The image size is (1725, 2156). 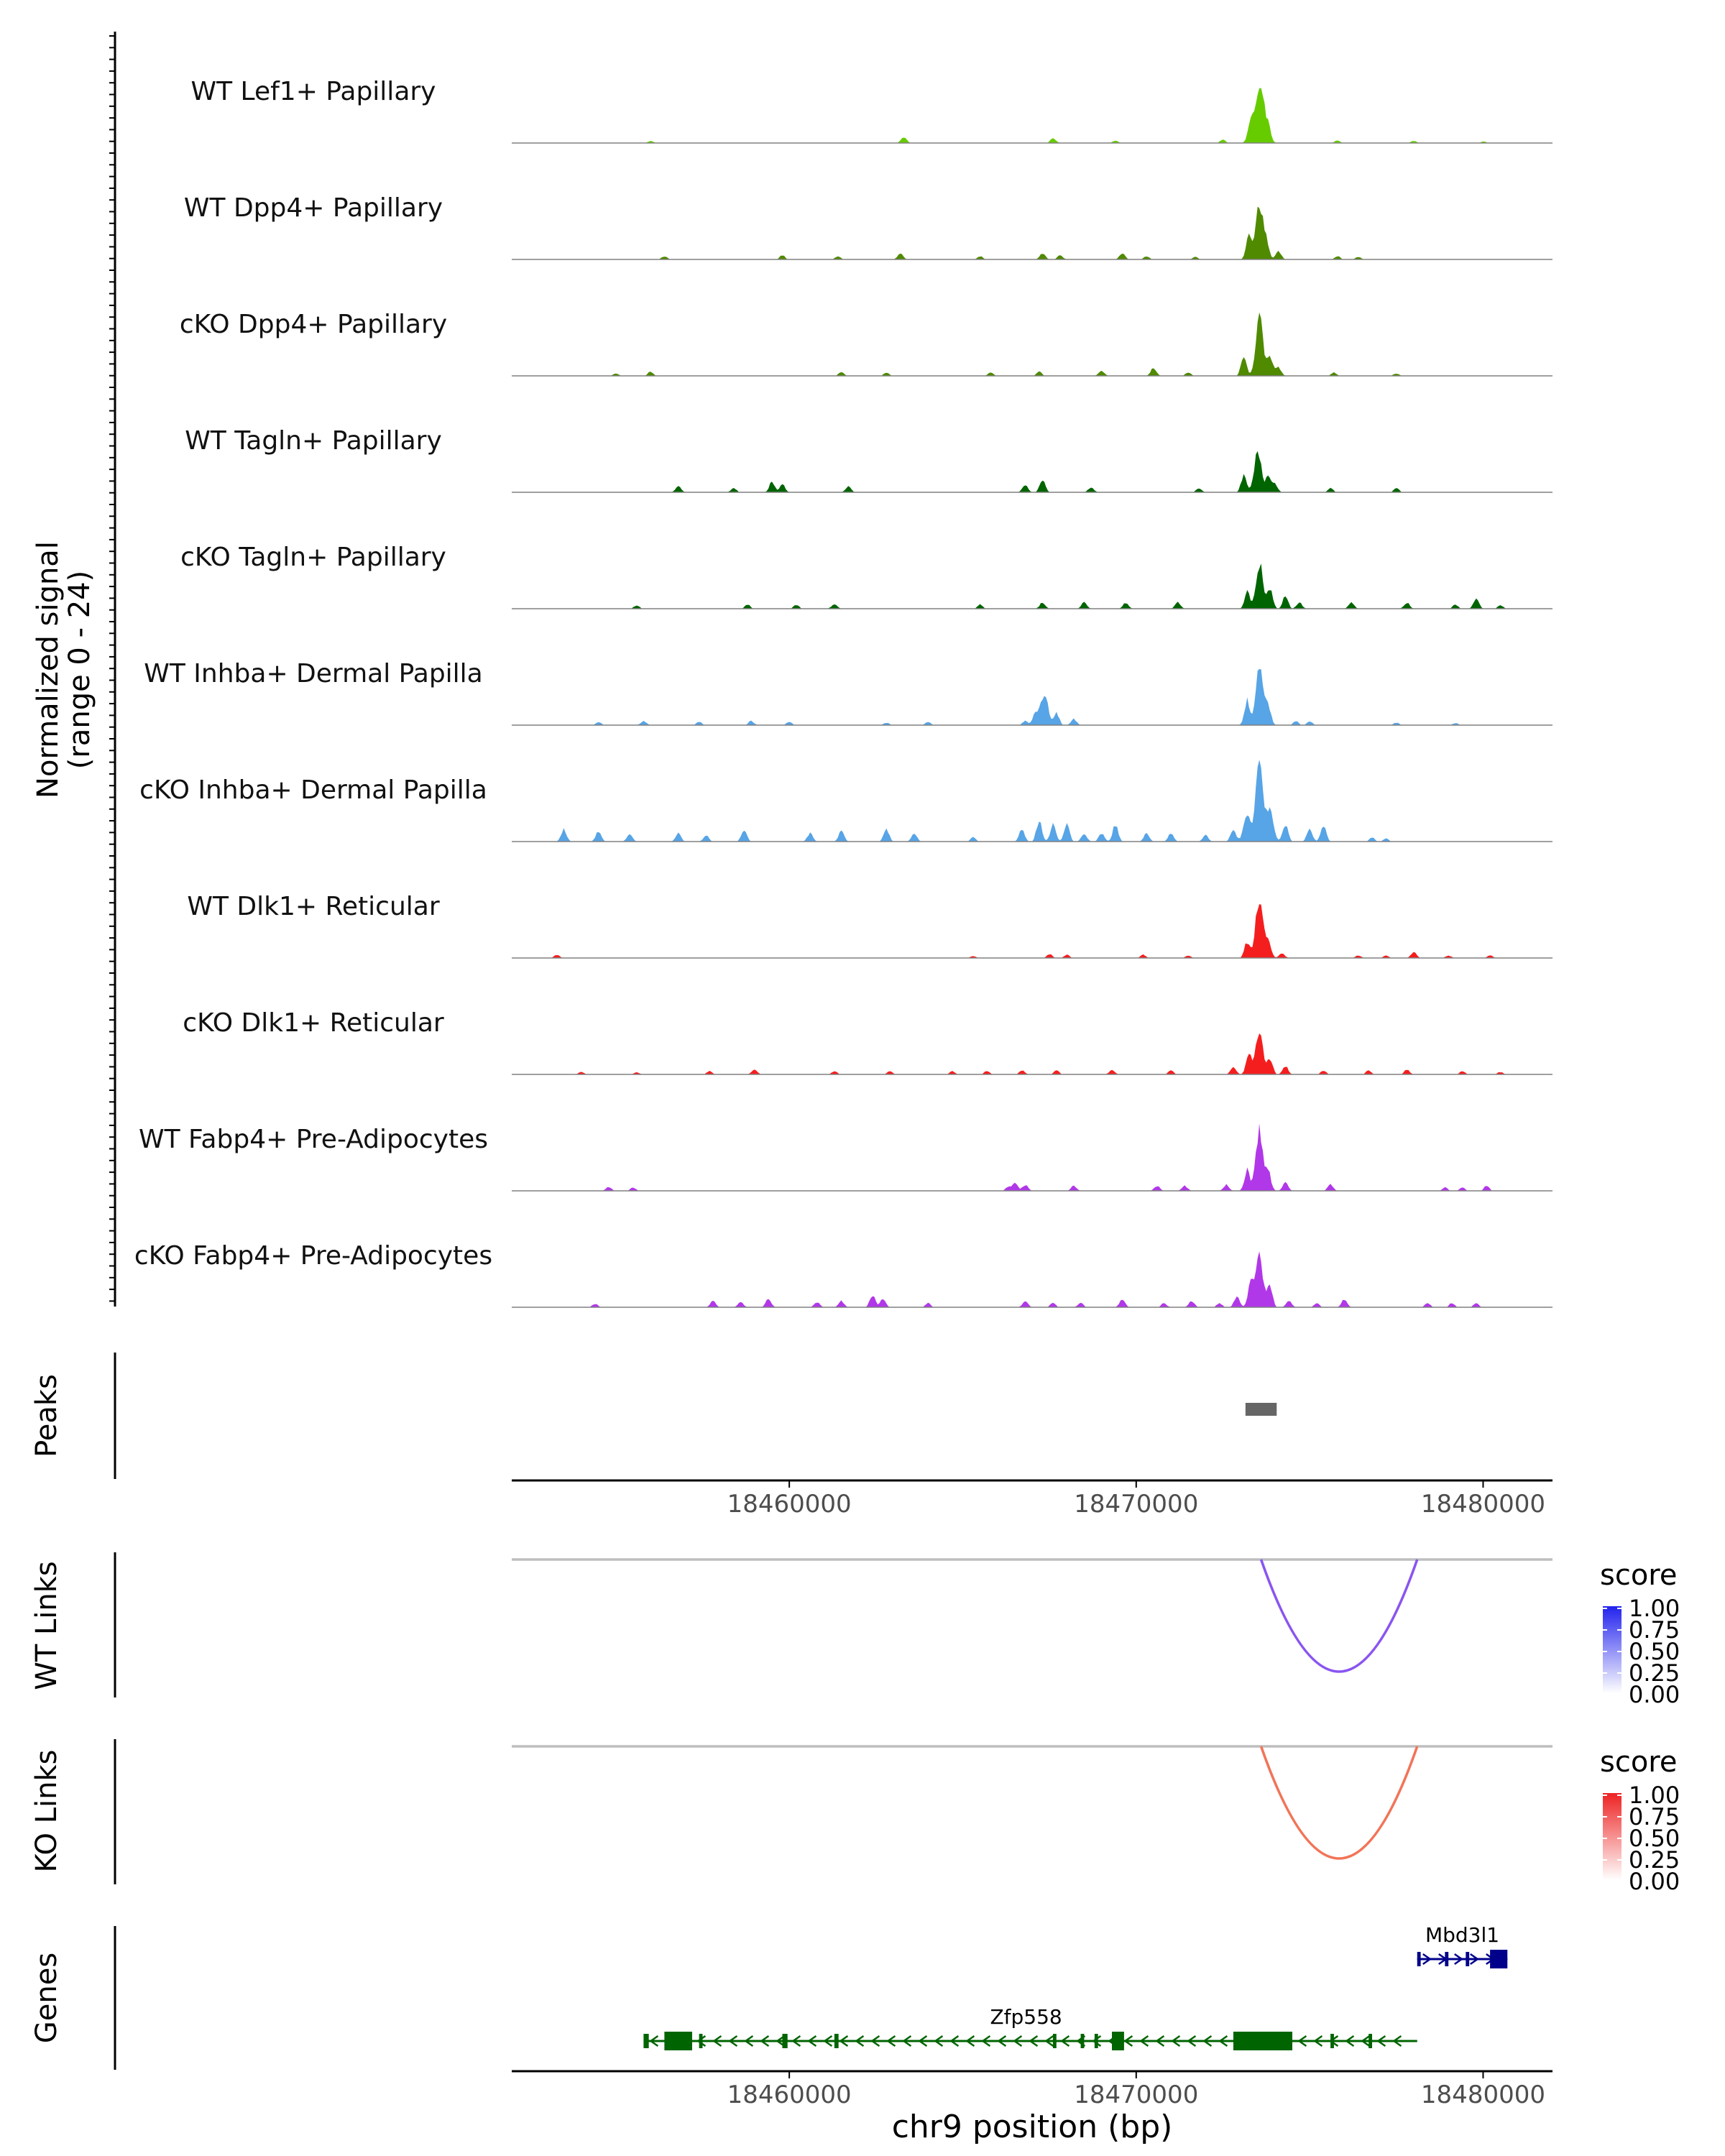 What do you see at coordinates (1261, 1409) in the screenshot?
I see `peak-region` at bounding box center [1261, 1409].